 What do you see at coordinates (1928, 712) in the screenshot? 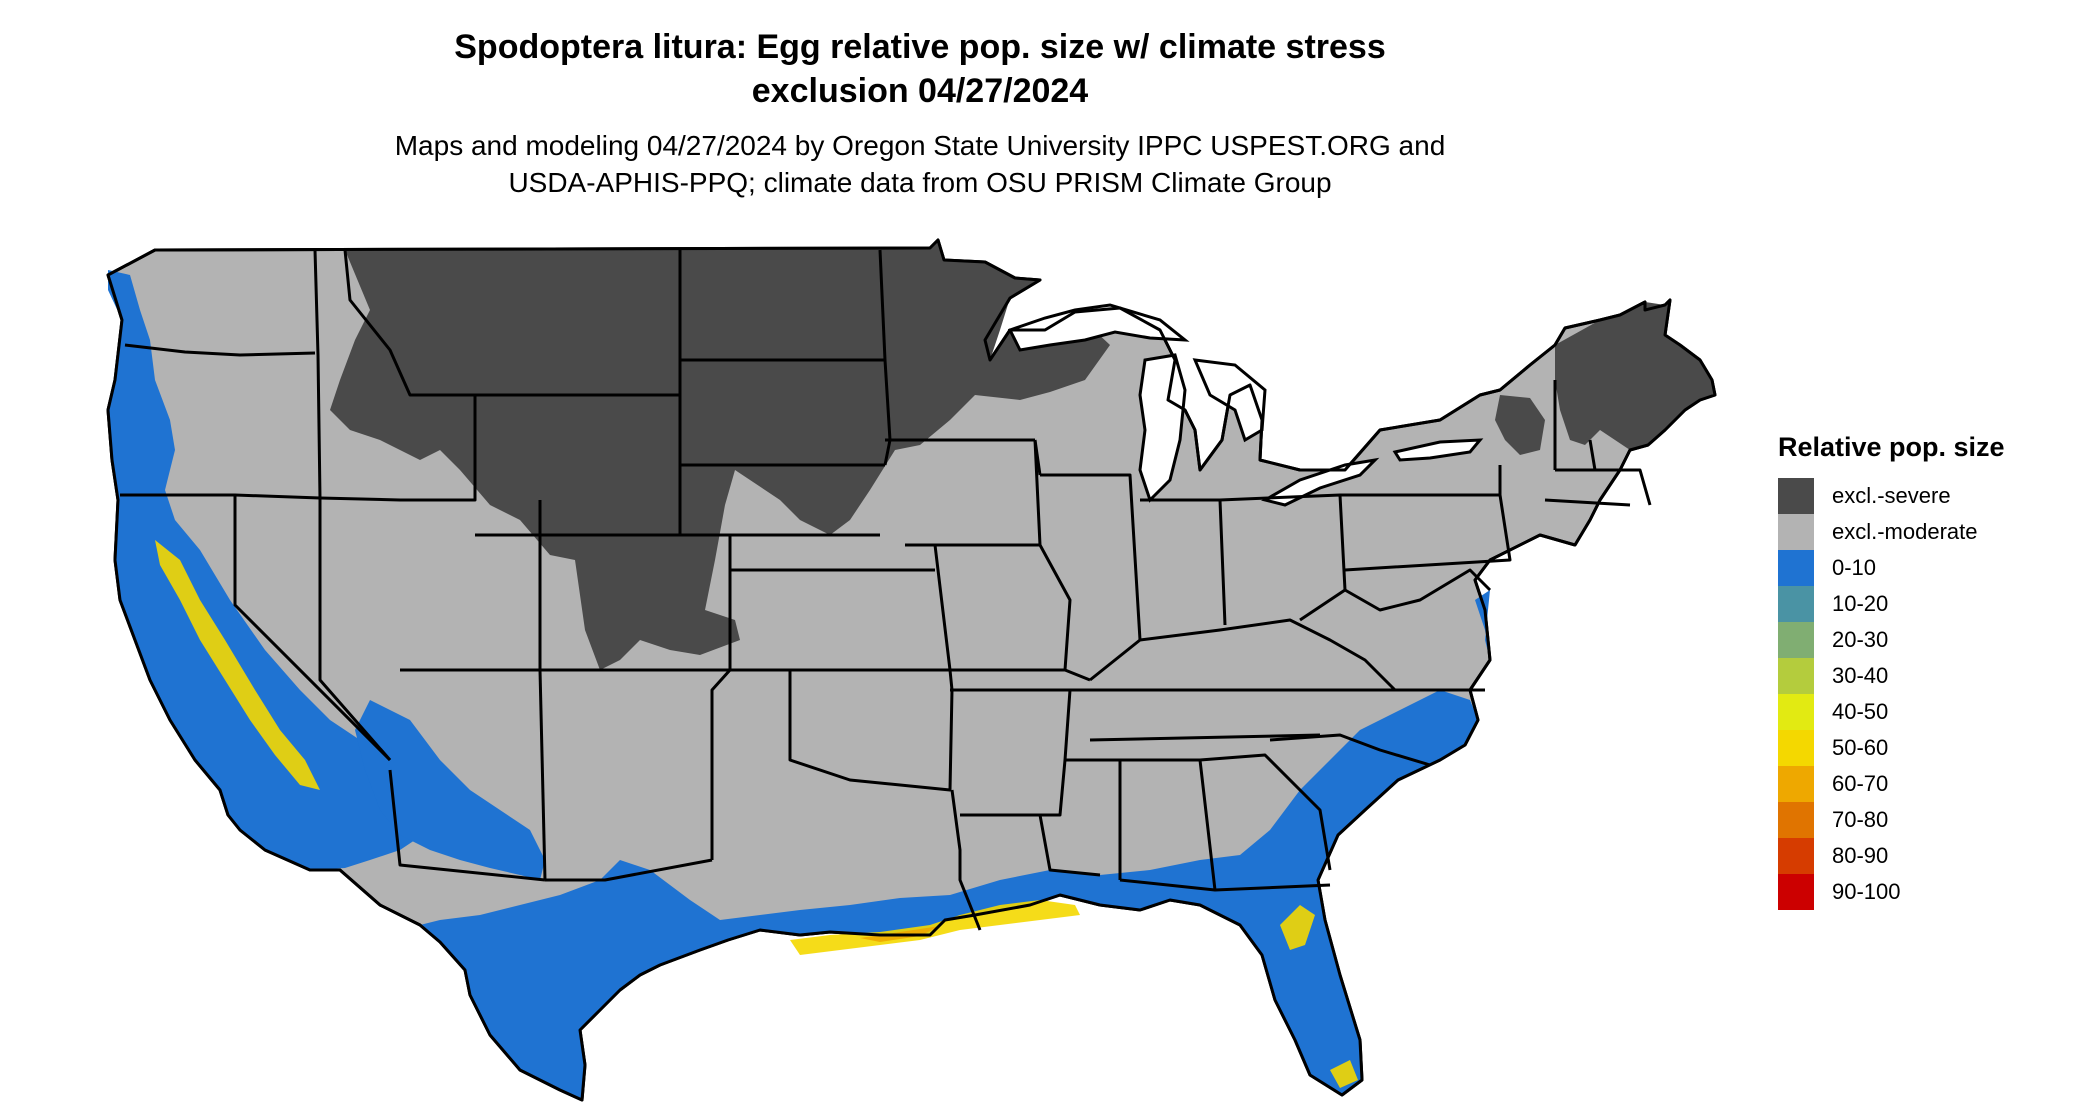
I see `legend-item: 40-50` at bounding box center [1928, 712].